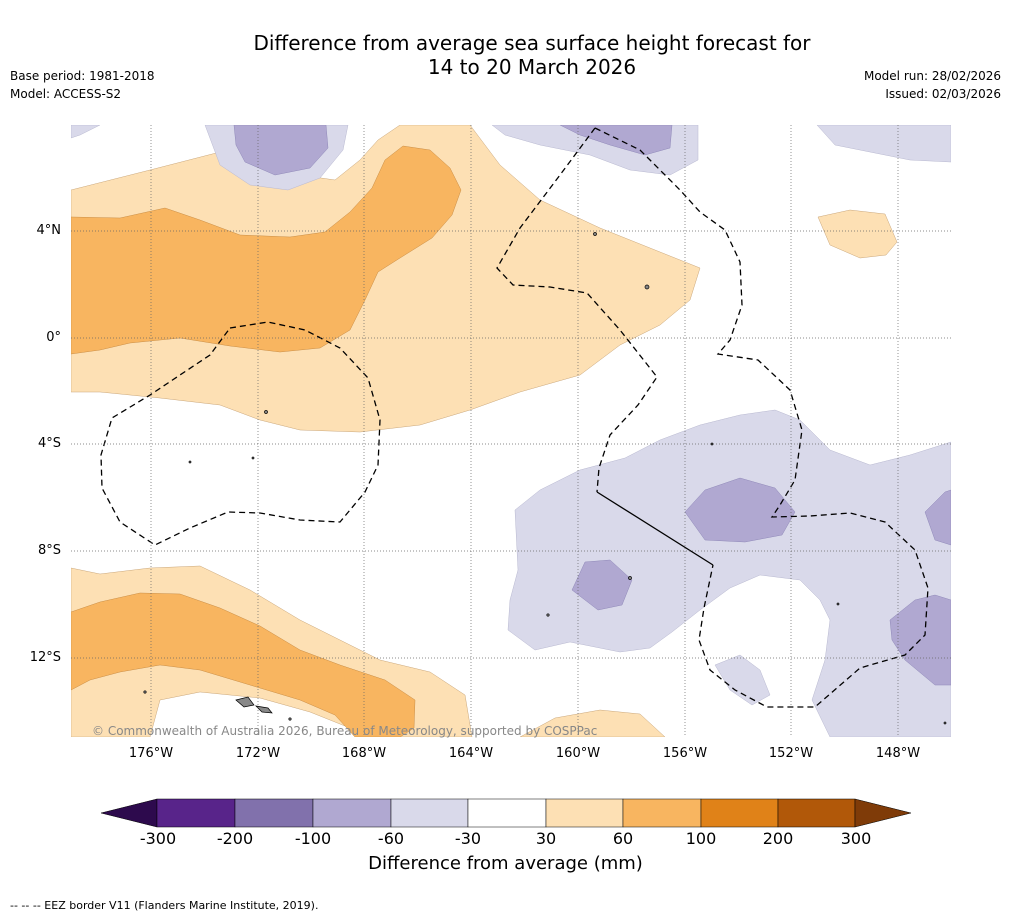  I want to click on lon-label-164w: 164°W, so click(471, 753).